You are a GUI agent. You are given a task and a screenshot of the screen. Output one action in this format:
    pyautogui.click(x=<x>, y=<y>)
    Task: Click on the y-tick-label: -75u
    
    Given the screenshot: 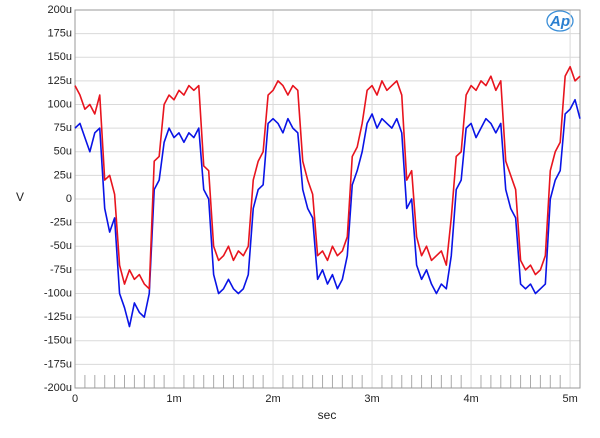 What is the action you would take?
    pyautogui.click(x=61, y=270)
    